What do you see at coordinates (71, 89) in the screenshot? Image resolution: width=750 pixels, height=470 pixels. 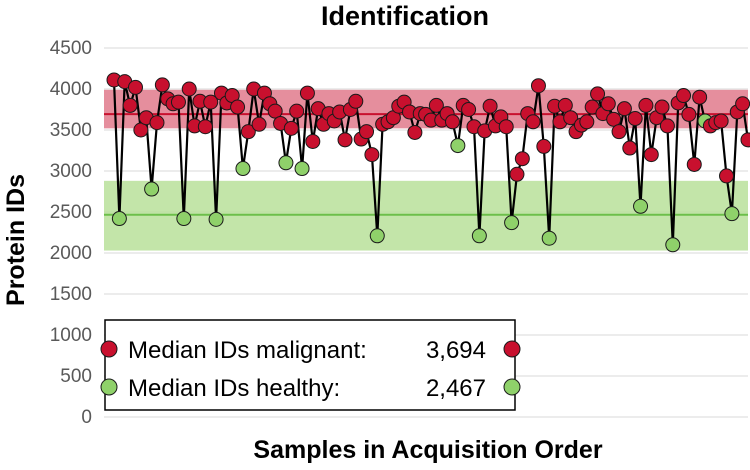 I see `y-tick-label: 4000` at bounding box center [71, 89].